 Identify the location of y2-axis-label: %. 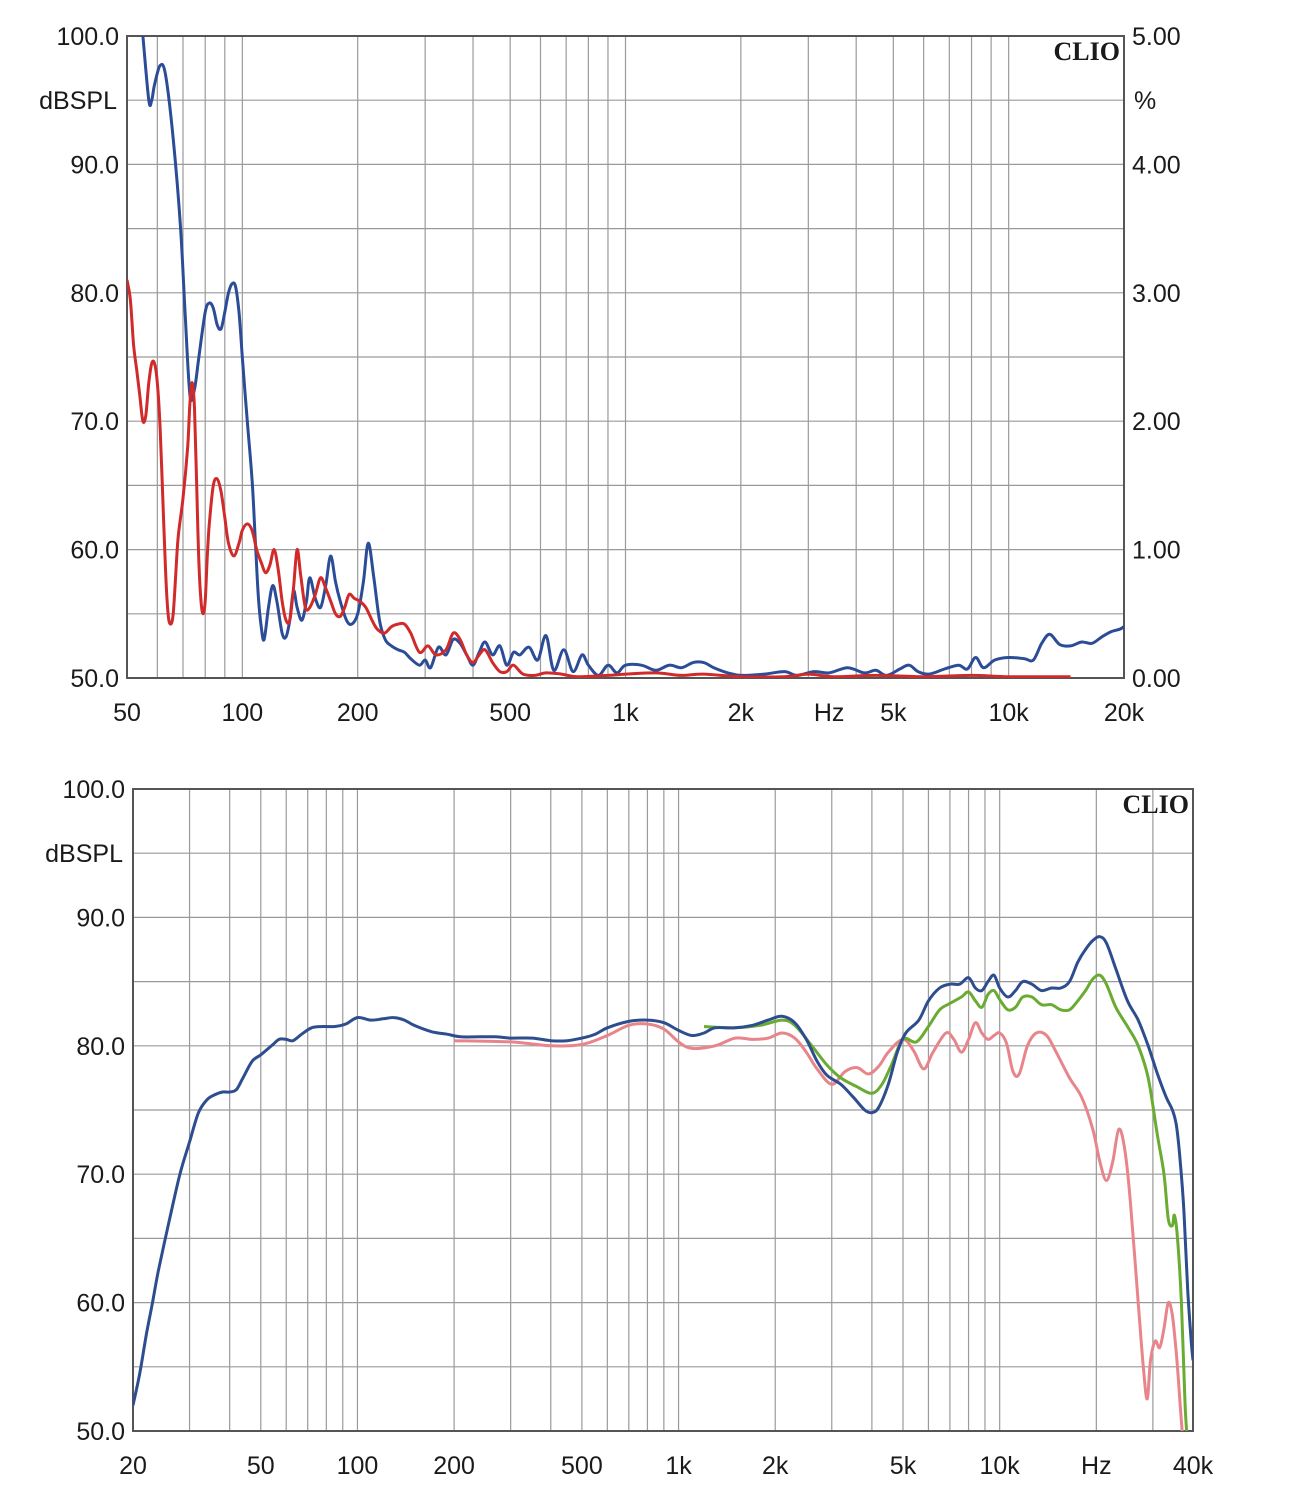
(1145, 101).